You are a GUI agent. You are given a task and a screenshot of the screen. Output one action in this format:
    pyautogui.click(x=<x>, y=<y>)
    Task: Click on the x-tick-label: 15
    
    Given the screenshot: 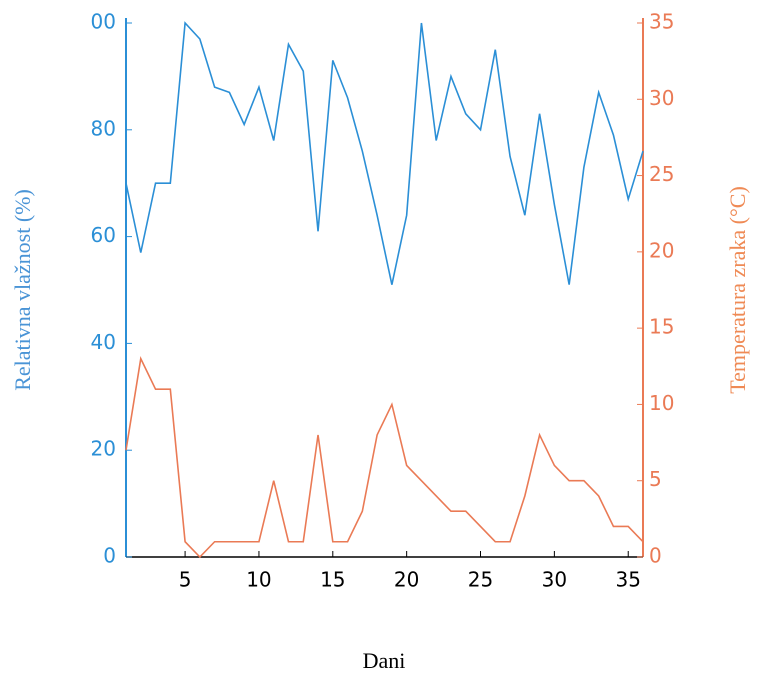 What is the action you would take?
    pyautogui.click(x=332, y=580)
    